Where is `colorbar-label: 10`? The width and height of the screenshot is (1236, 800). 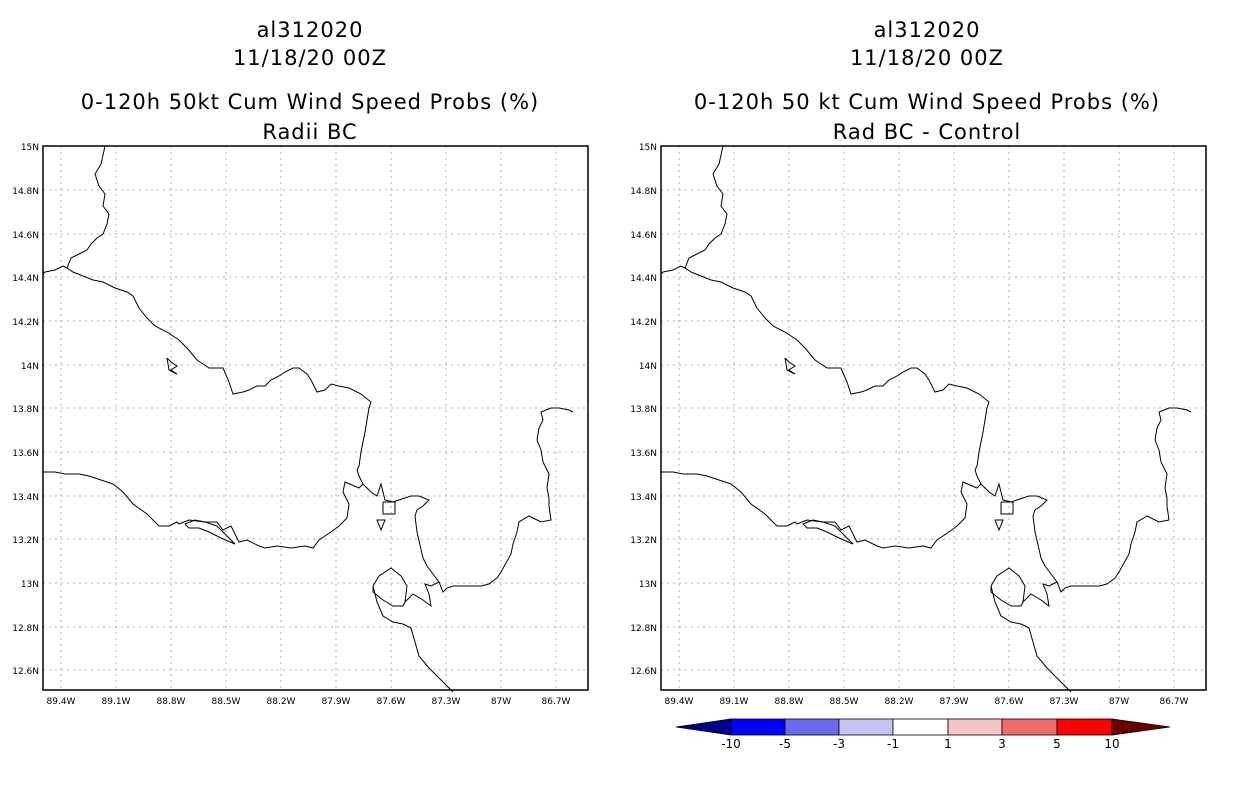 colorbar-label: 10 is located at coordinates (1111, 744).